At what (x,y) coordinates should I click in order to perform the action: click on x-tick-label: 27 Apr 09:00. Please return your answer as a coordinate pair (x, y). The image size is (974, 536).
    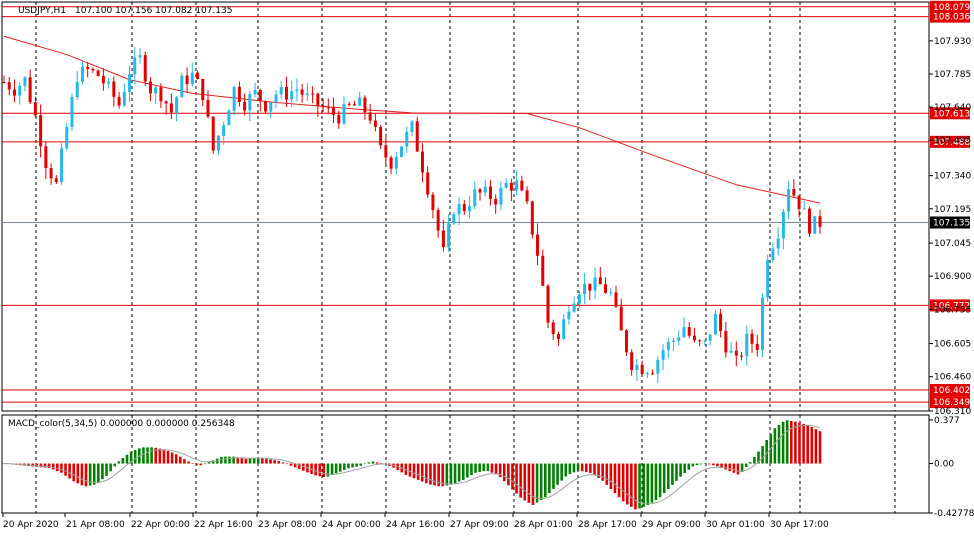
    Looking at the image, I should click on (479, 525).